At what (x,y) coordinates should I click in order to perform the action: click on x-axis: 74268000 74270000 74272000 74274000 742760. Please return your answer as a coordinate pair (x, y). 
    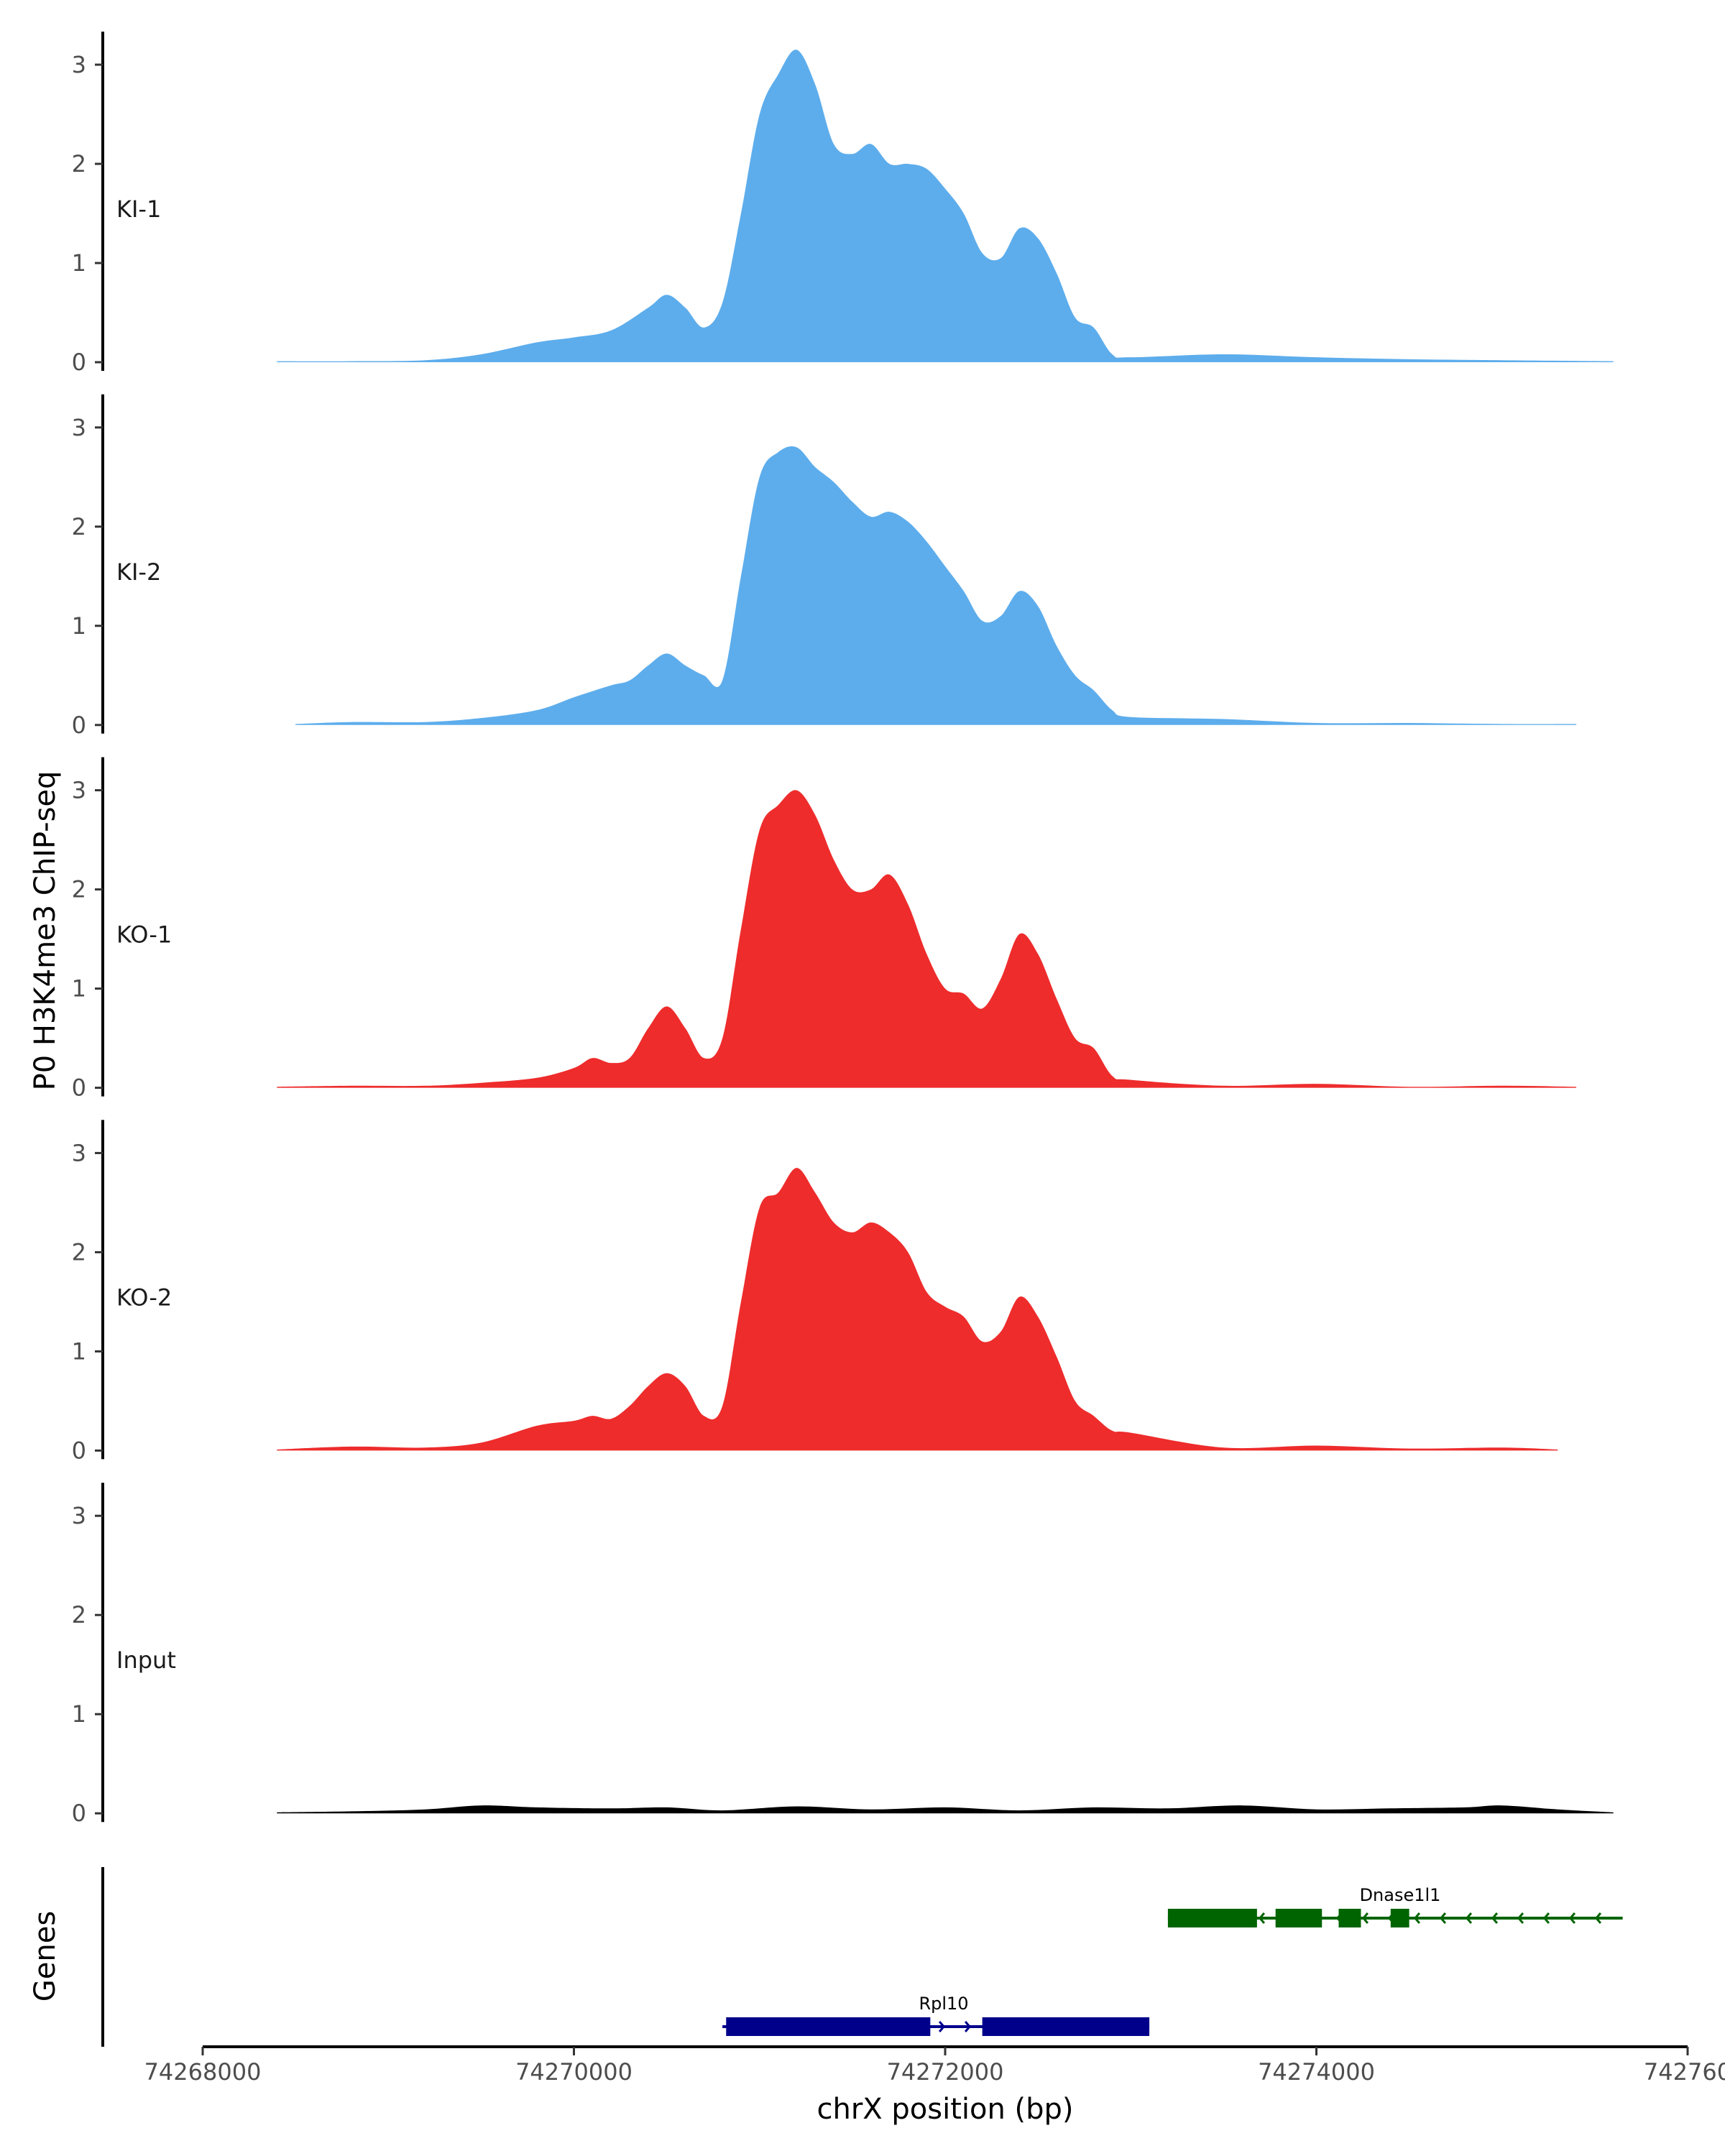
    Looking at the image, I should click on (934, 2065).